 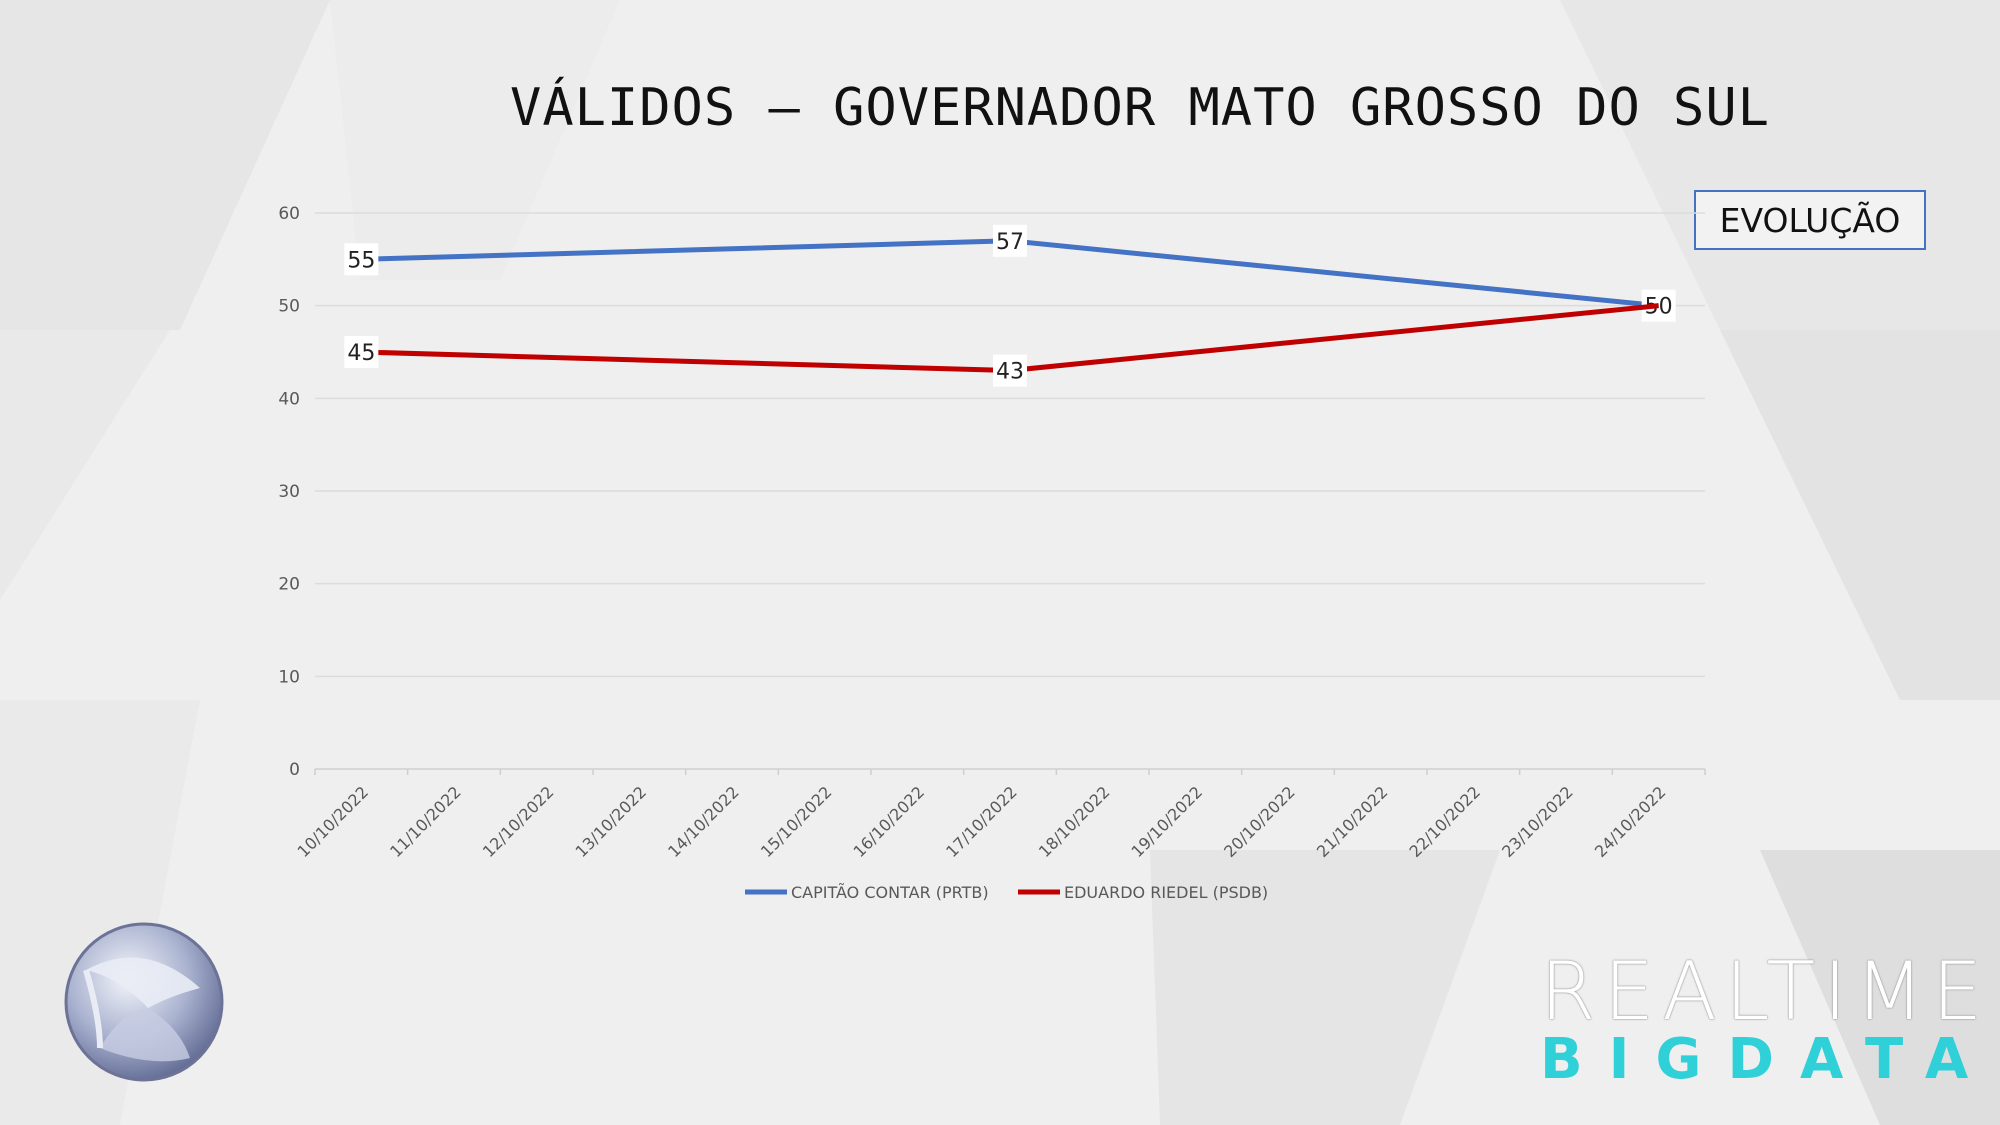 What do you see at coordinates (1167, 821) in the screenshot?
I see `x-tick-label: 19/10/2022` at bounding box center [1167, 821].